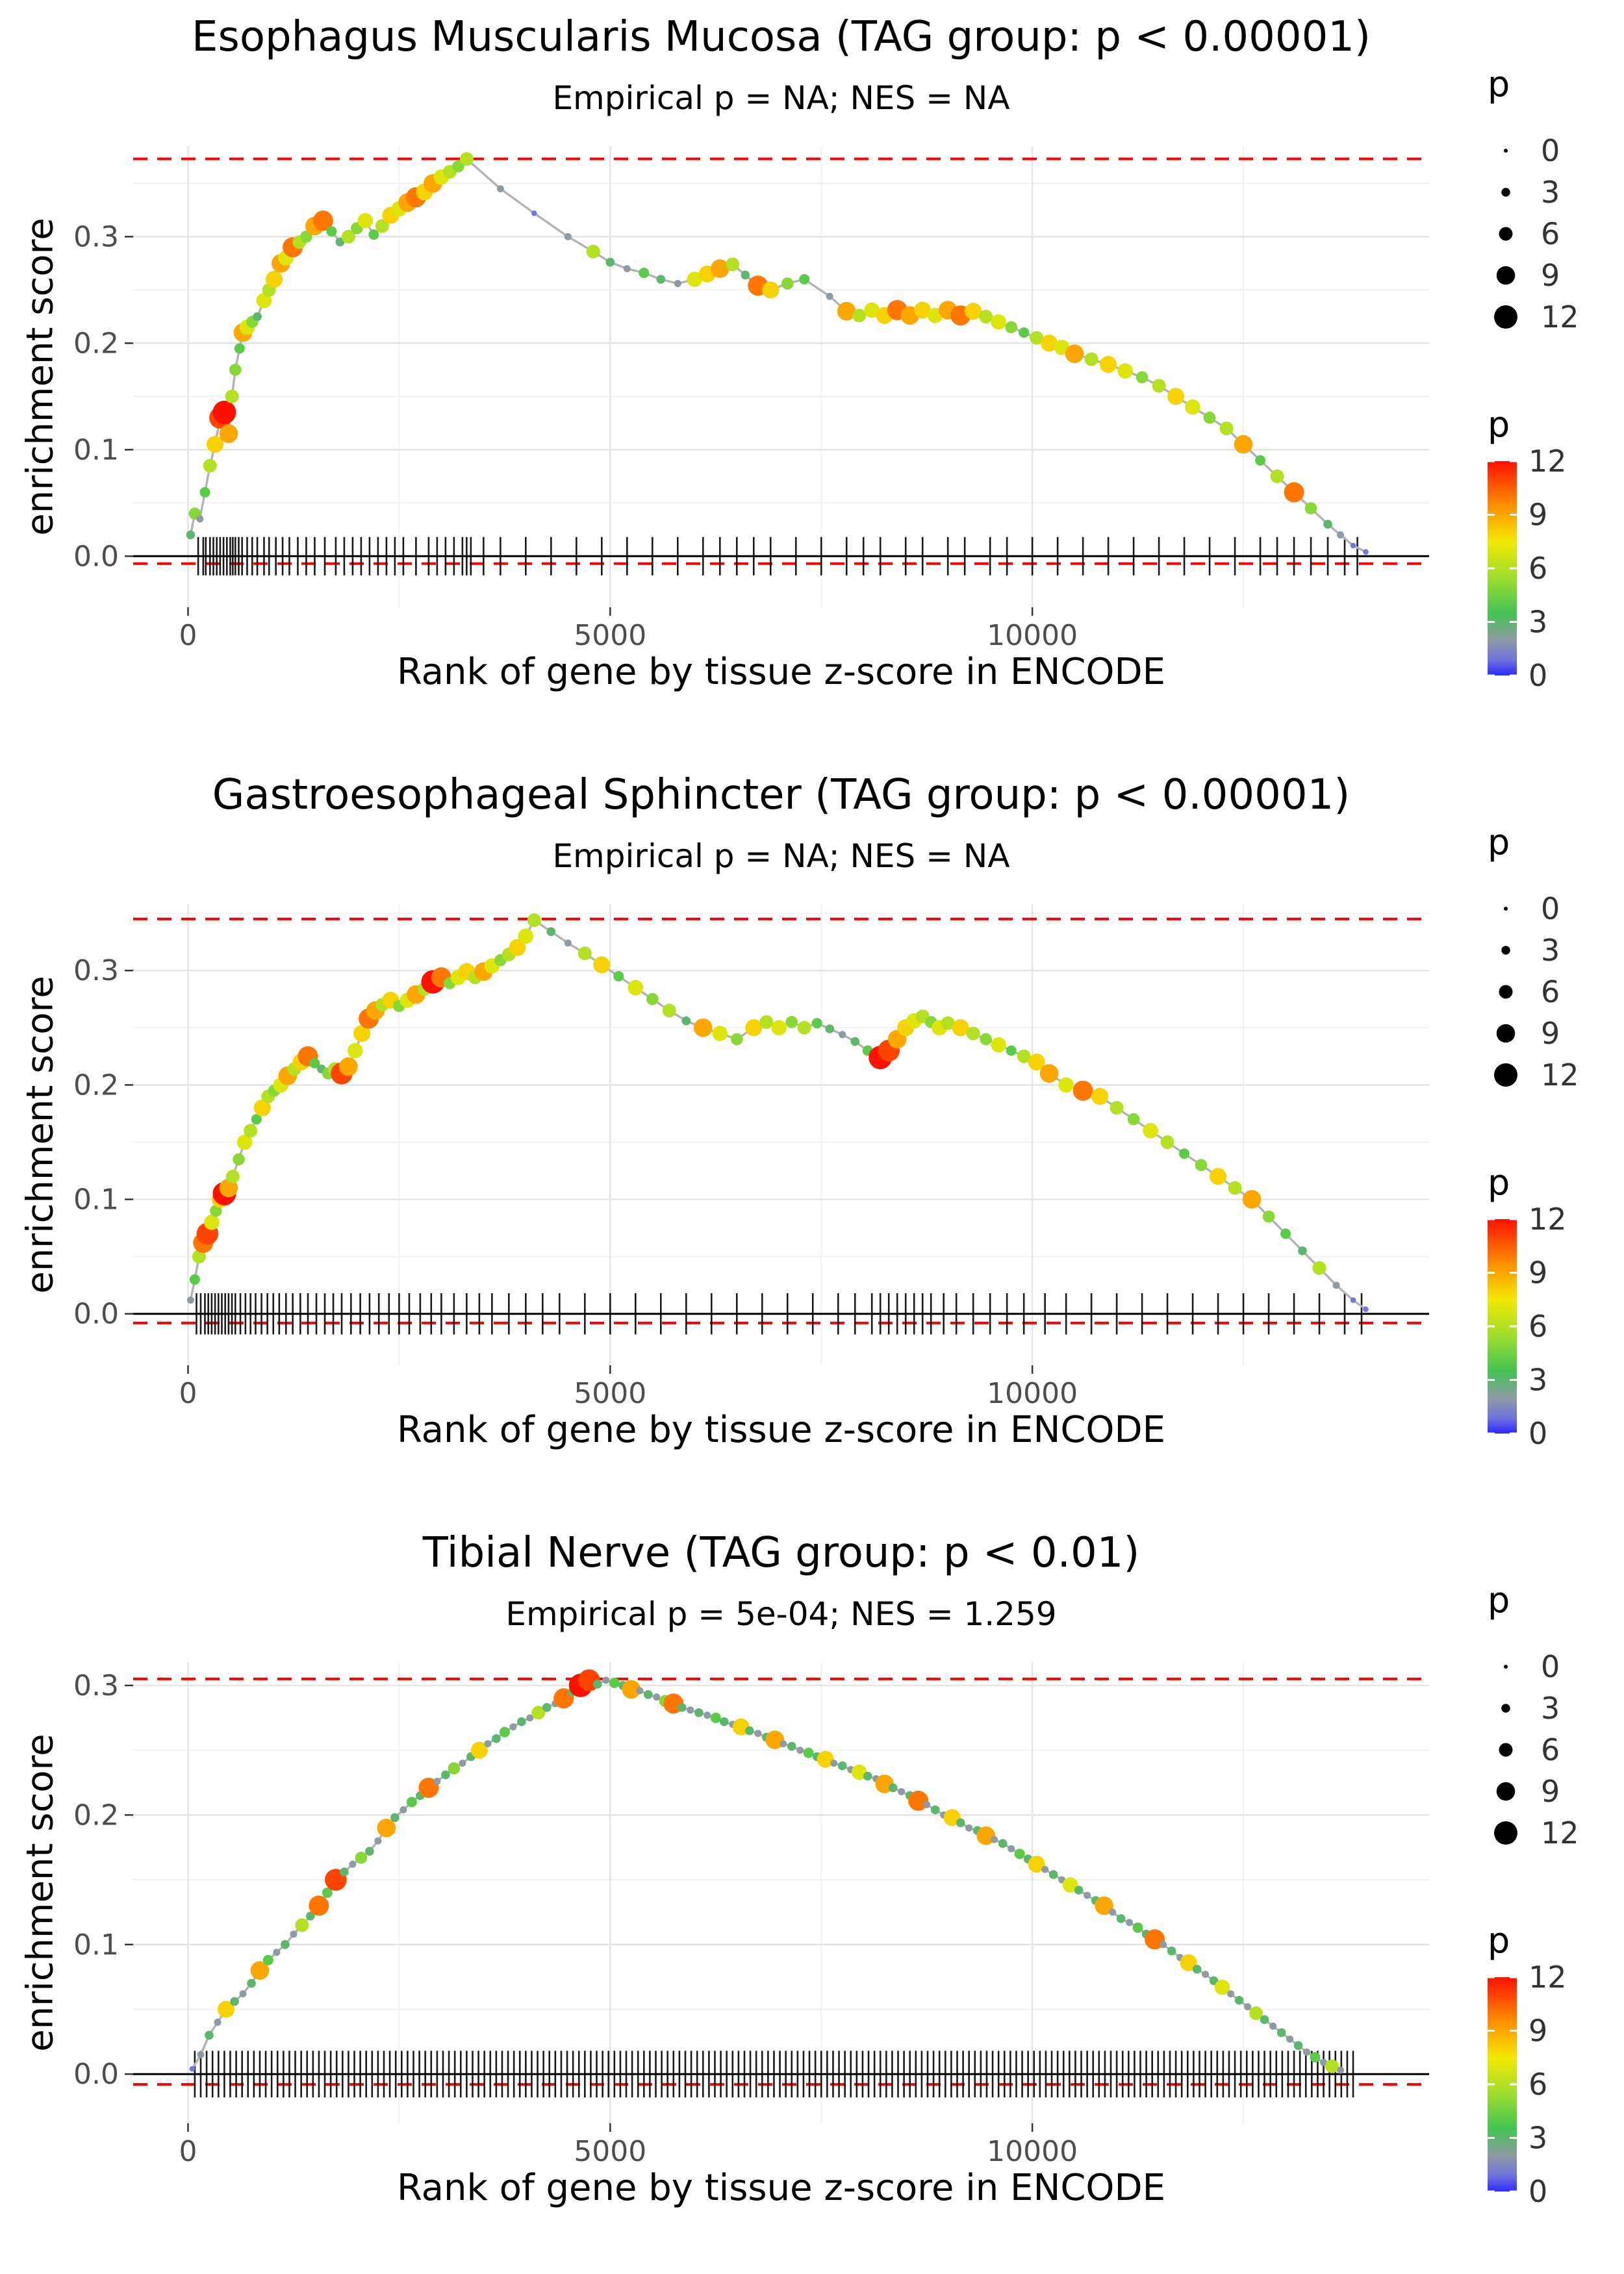 The image size is (1624, 2274). I want to click on y-tick-label: 0.2, so click(96, 1816).